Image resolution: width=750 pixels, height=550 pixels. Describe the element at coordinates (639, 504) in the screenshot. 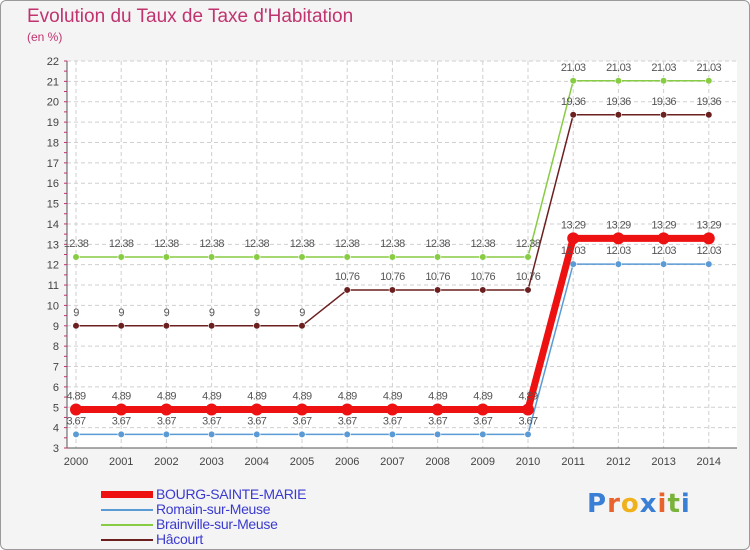

I see `proxiti-logo: Proxiti` at that location.